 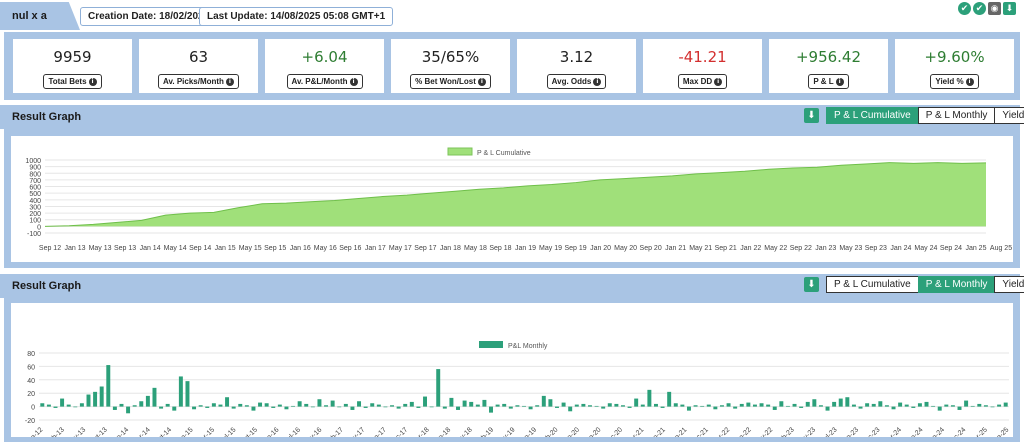 What do you see at coordinates (75, 248) in the screenshot?
I see `x-tick-label: Jan 13` at bounding box center [75, 248].